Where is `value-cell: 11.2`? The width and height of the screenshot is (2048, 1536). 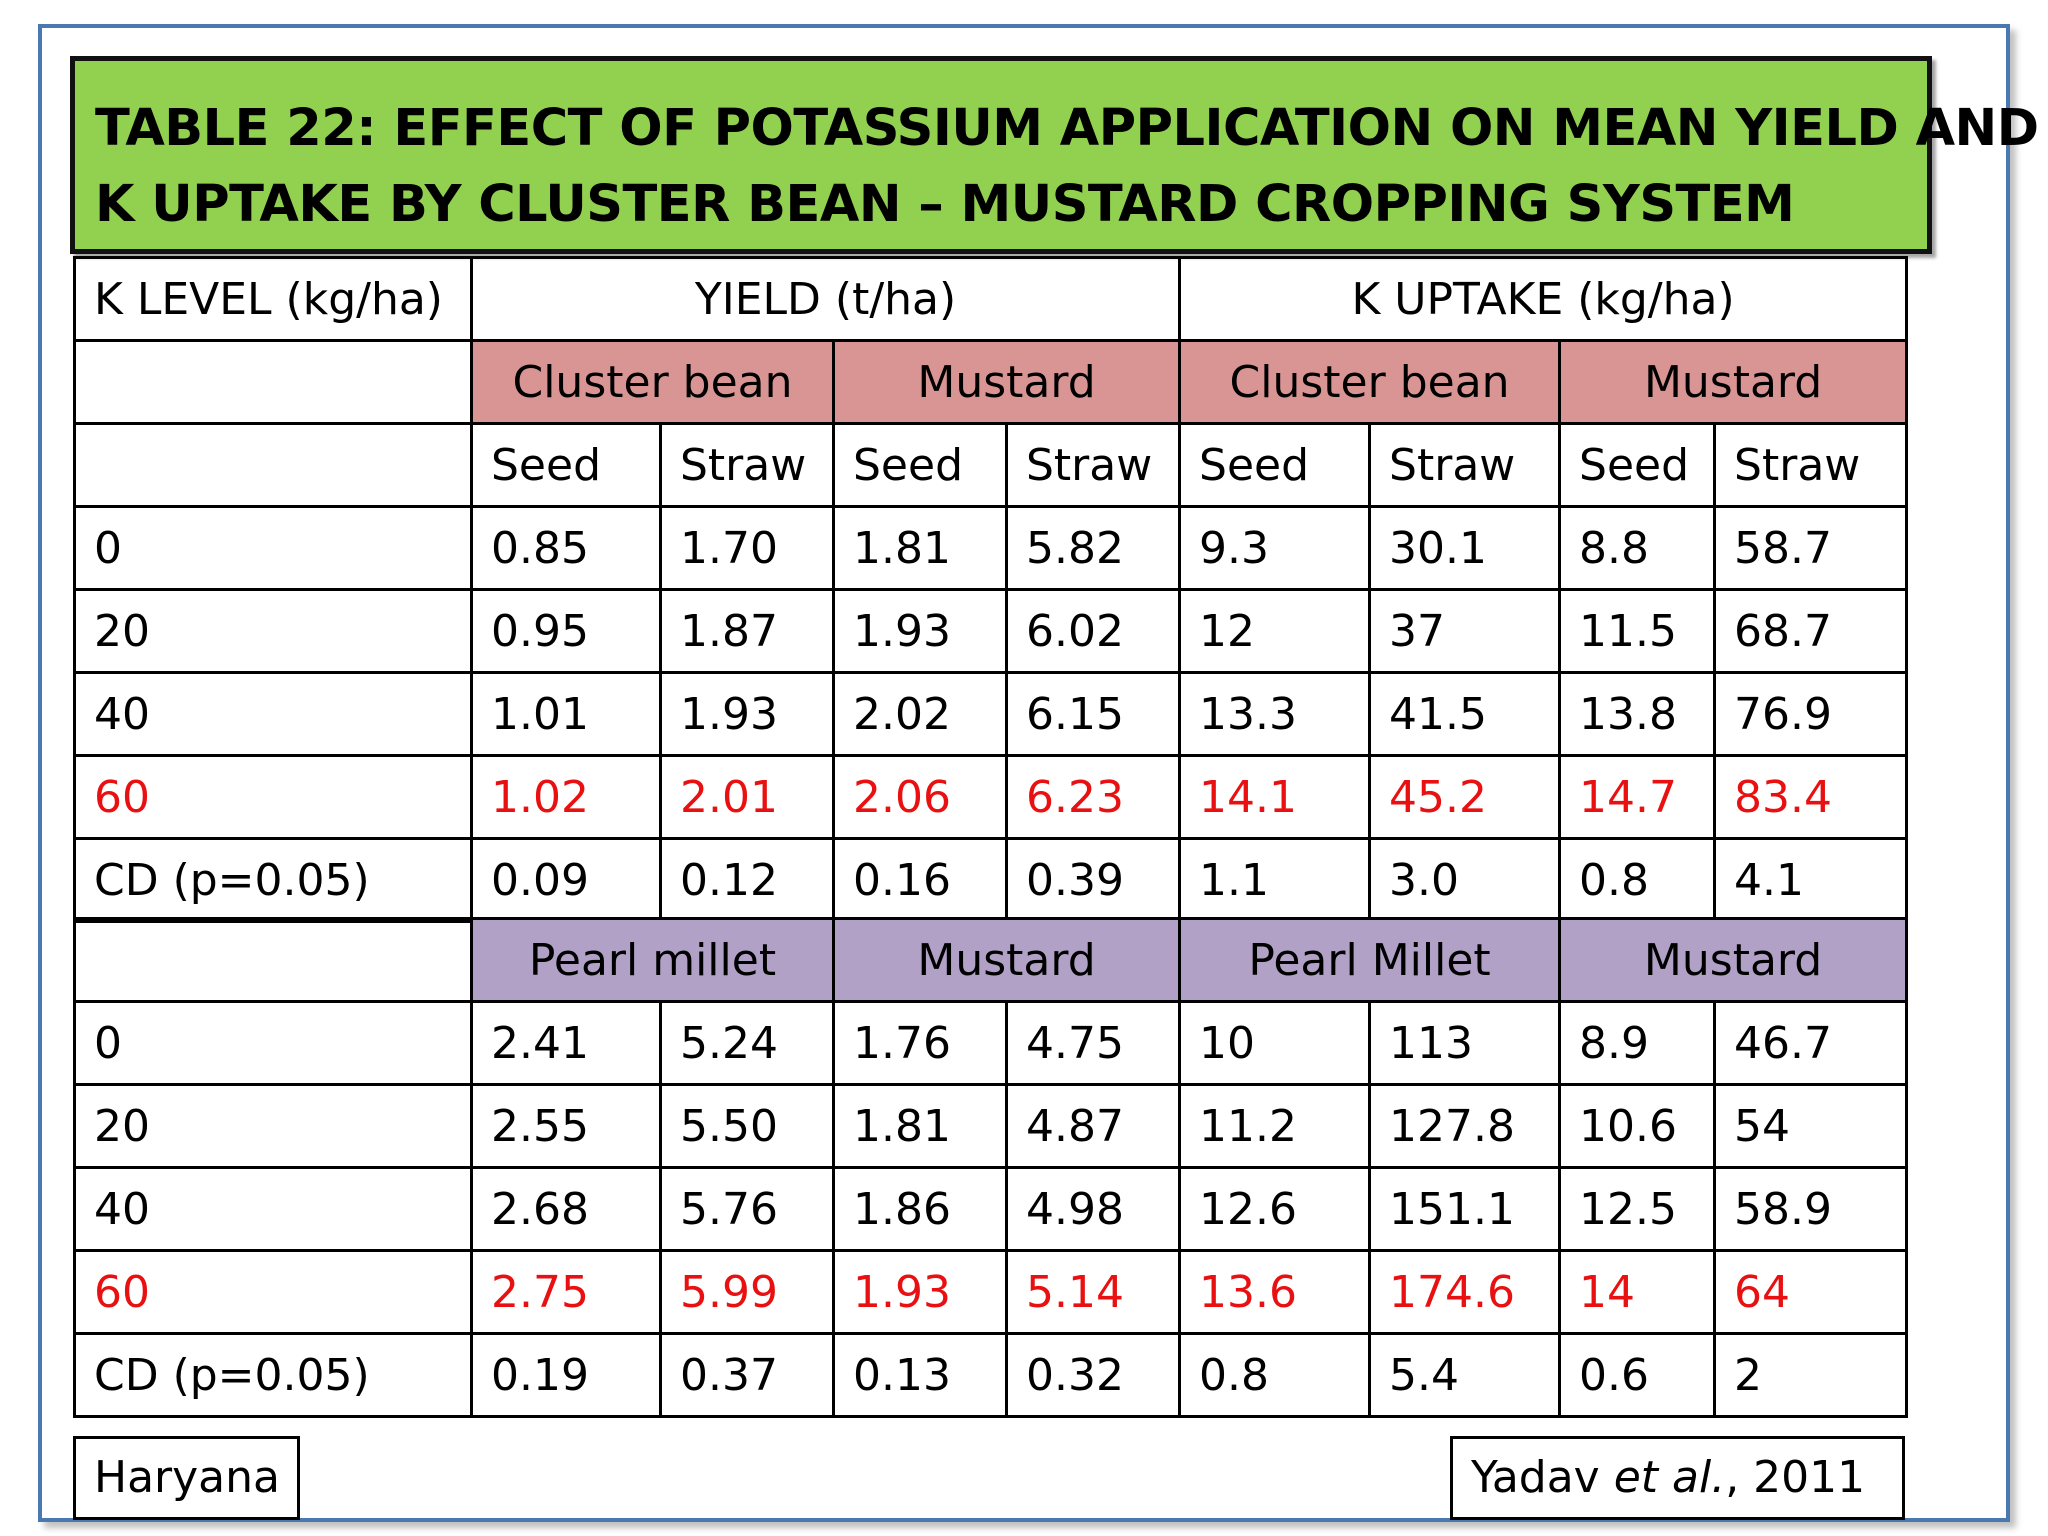 value-cell: 11.2 is located at coordinates (1275, 1126).